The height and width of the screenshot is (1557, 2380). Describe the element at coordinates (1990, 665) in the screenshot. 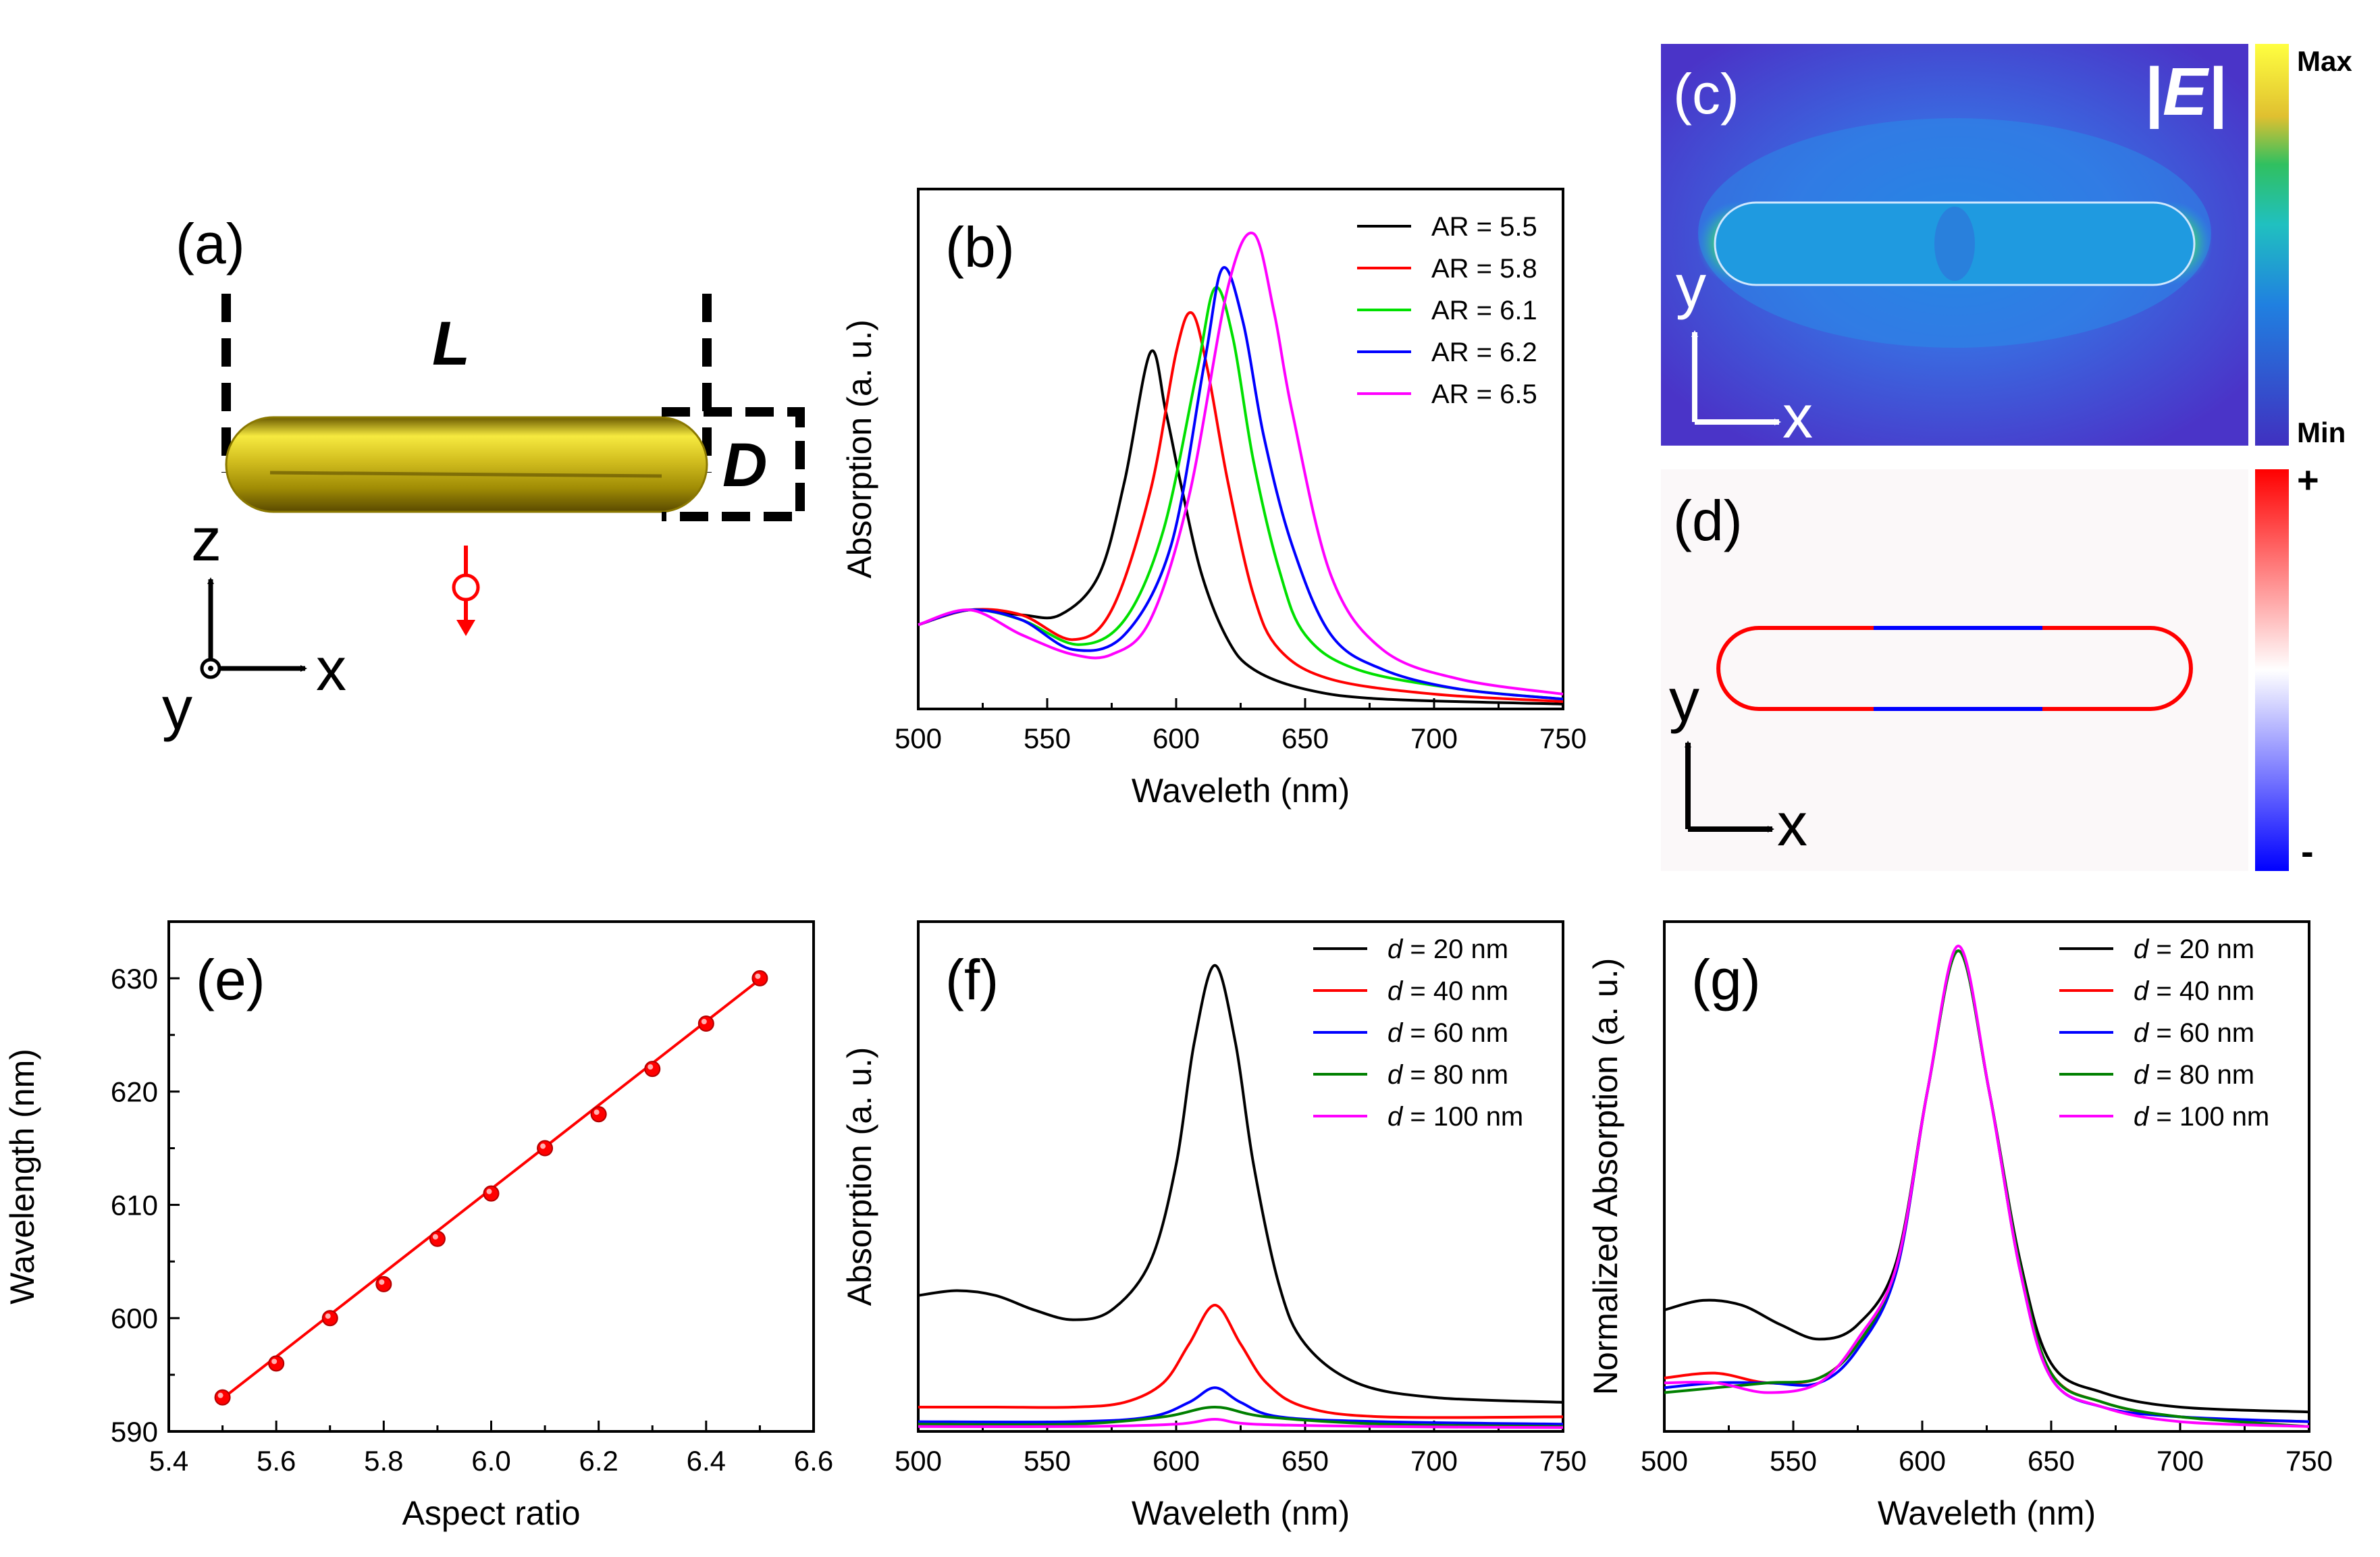

I see `panel-d: (d) y x + -` at that location.